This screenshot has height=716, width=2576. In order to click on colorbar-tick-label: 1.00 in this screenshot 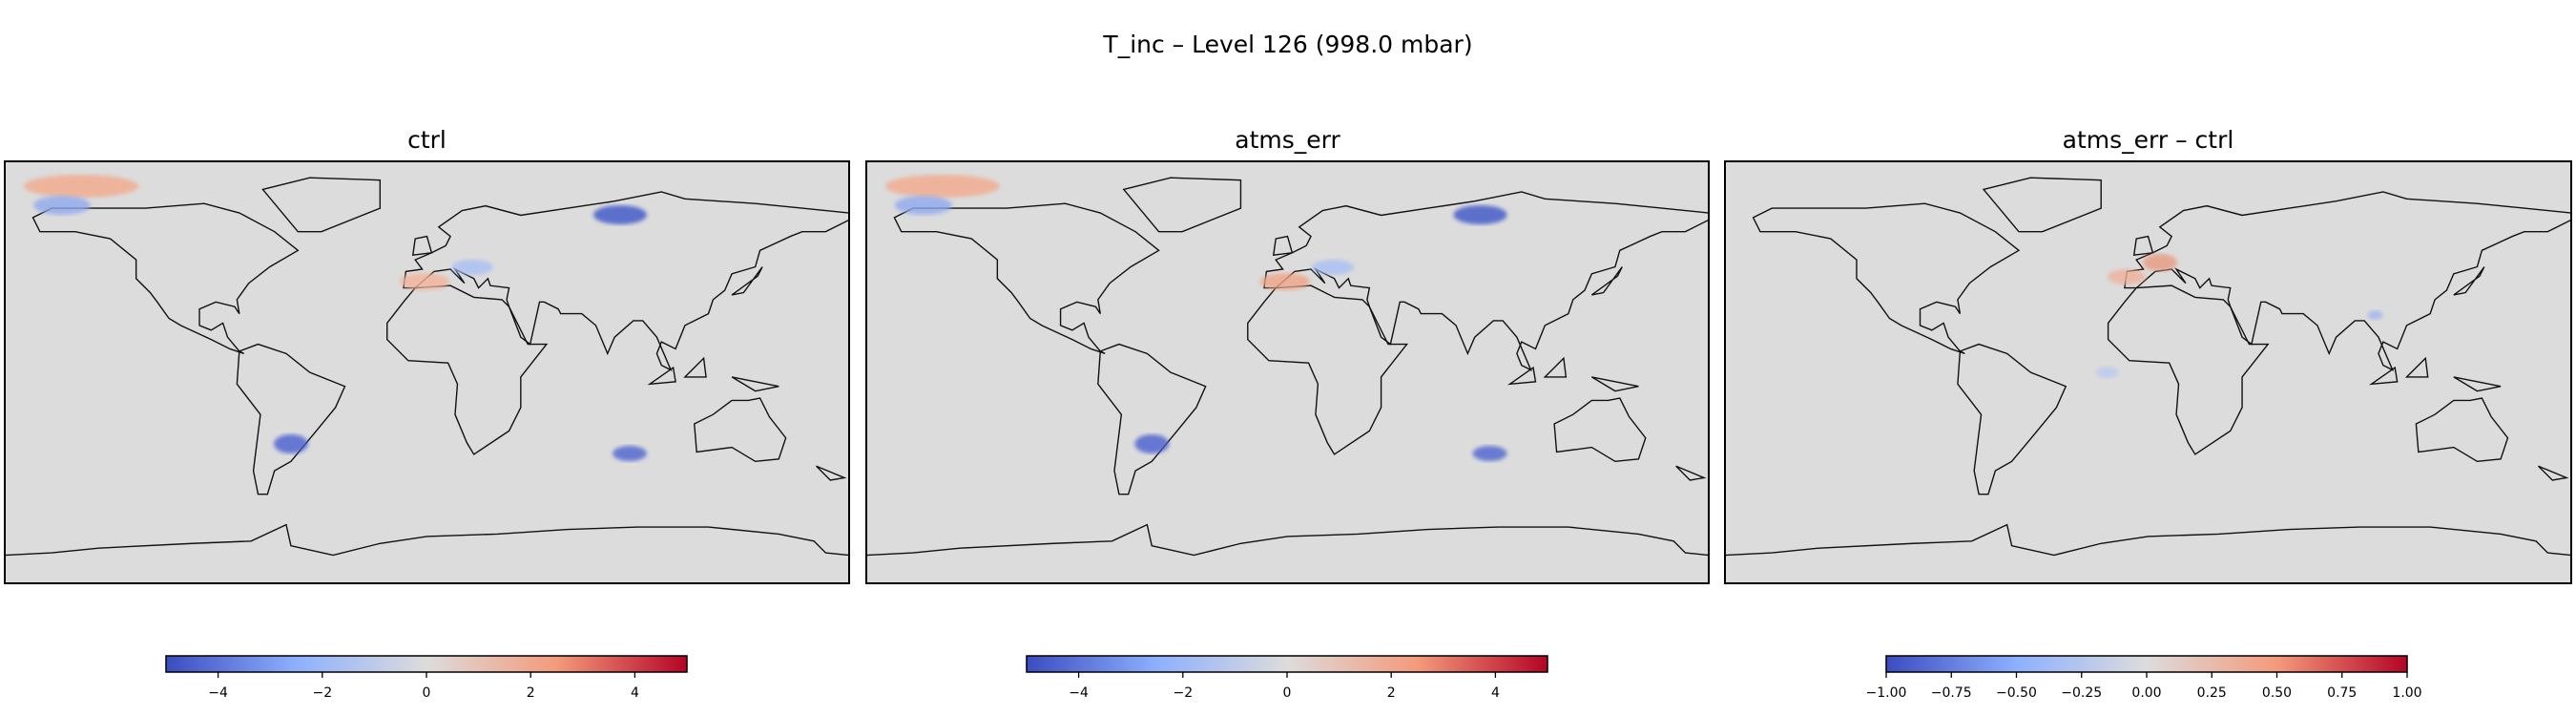, I will do `click(2406, 693)`.